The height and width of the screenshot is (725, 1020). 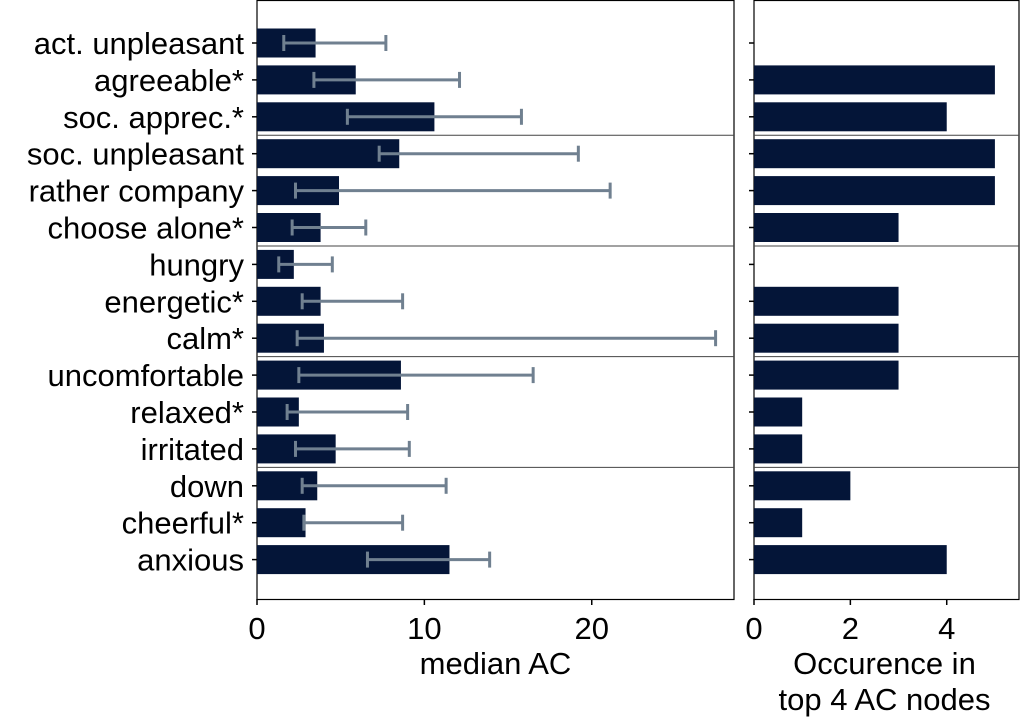 What do you see at coordinates (153, 117) in the screenshot?
I see `category-label: soc. apprec.*` at bounding box center [153, 117].